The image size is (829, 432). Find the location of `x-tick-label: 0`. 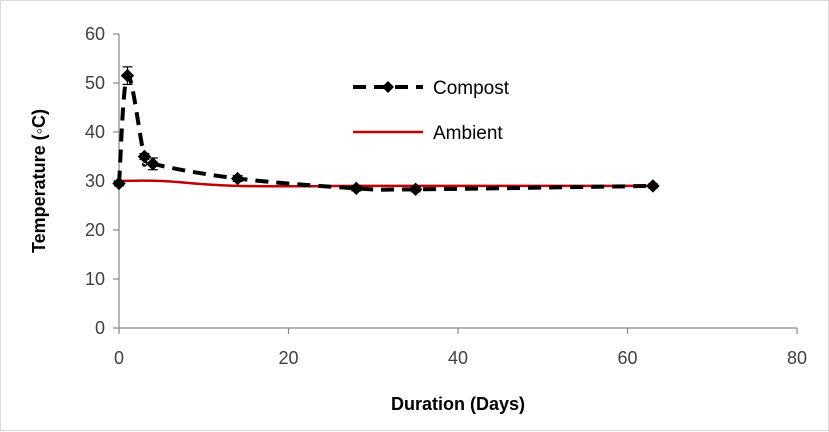

x-tick-label: 0 is located at coordinates (119, 358).